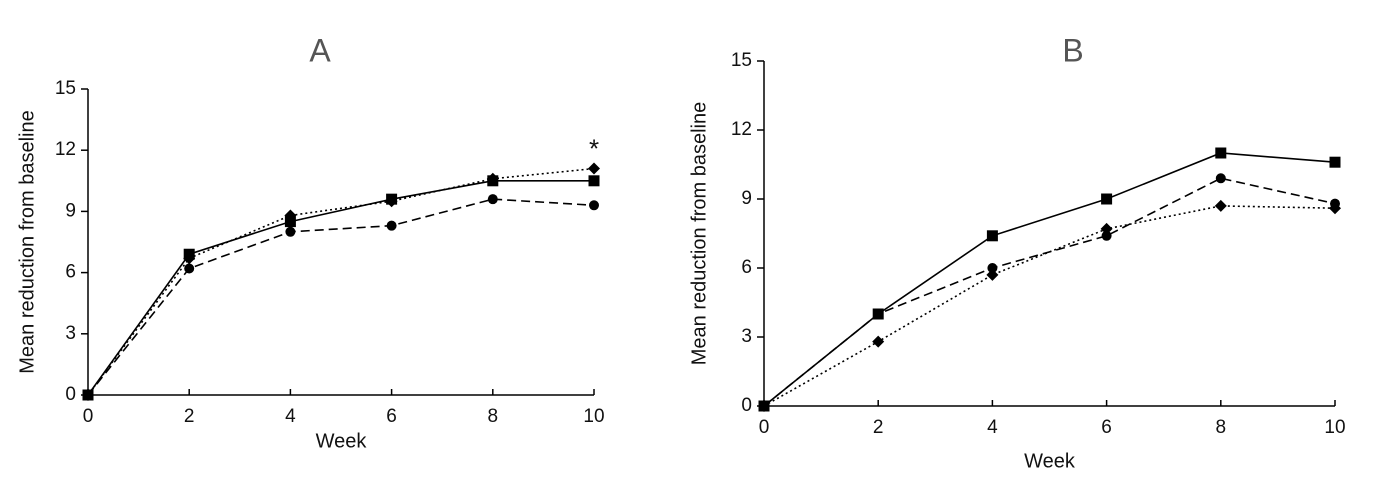  What do you see at coordinates (341, 297) in the screenshot?
I see `series-line` at bounding box center [341, 297].